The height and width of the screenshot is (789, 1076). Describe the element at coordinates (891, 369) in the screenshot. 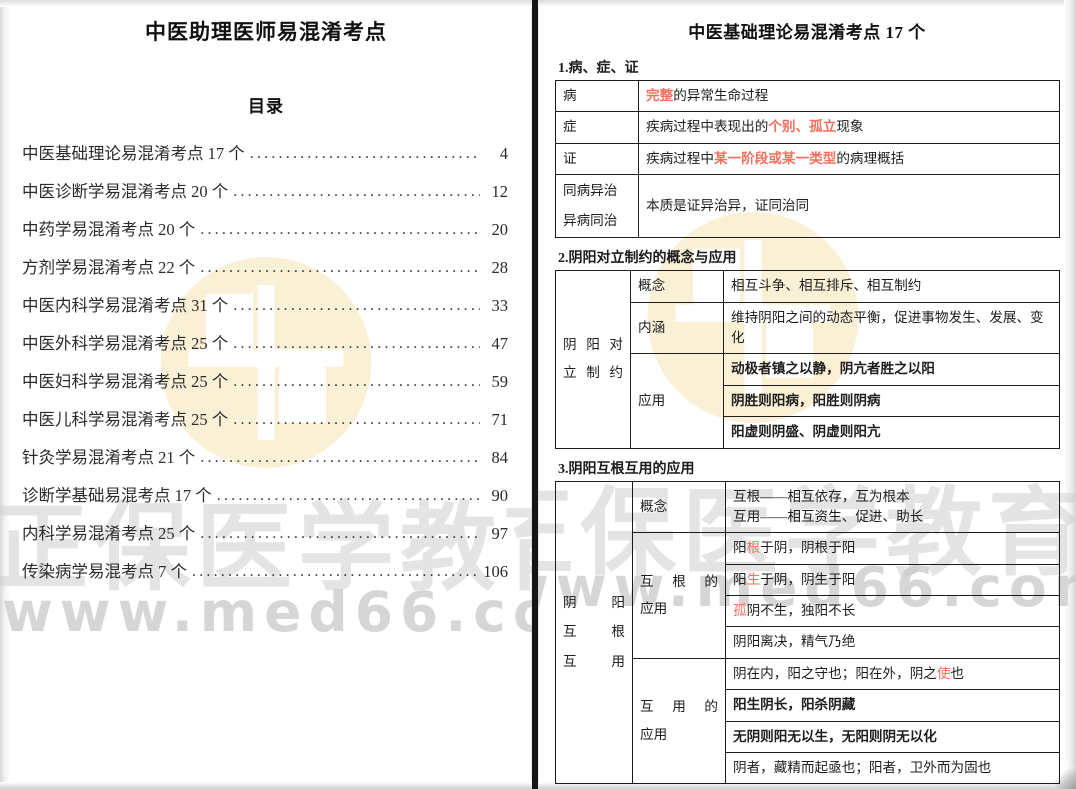

I see `row-value-highlight: 动极者镇之以静，阴亢者胜之以阳` at that location.